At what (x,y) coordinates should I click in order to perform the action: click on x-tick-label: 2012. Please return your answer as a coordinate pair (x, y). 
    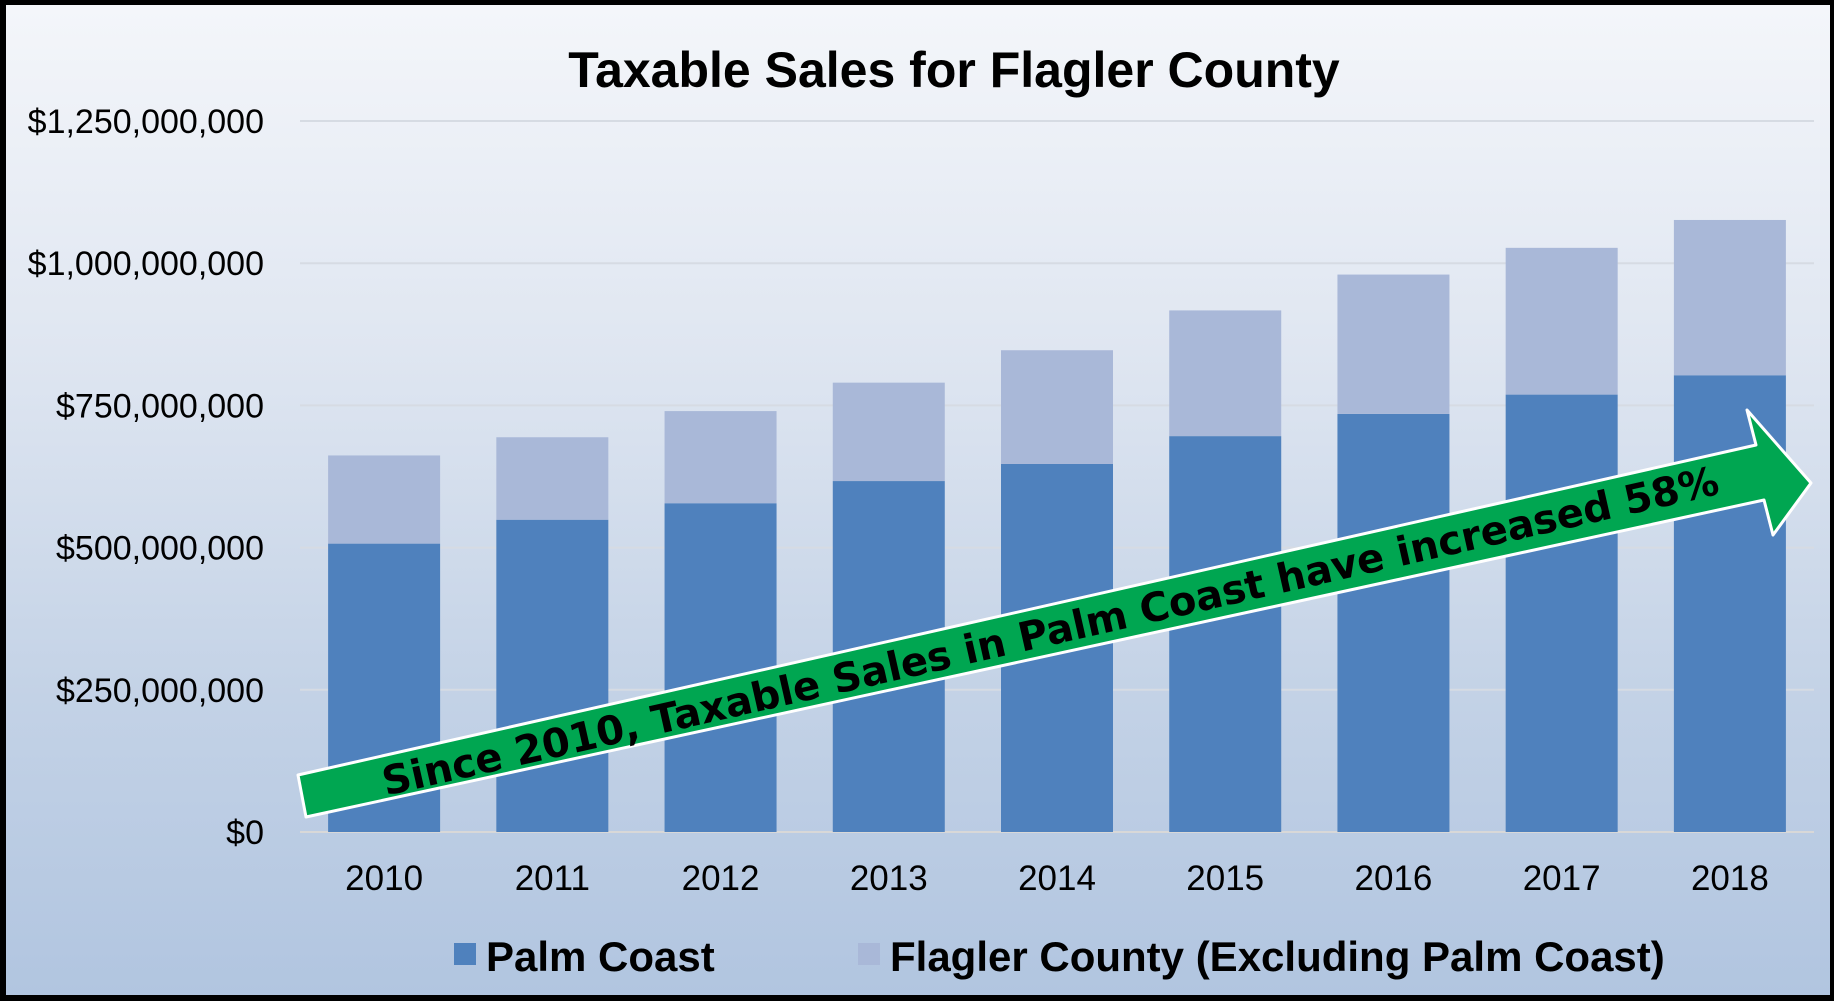
    Looking at the image, I should click on (721, 878).